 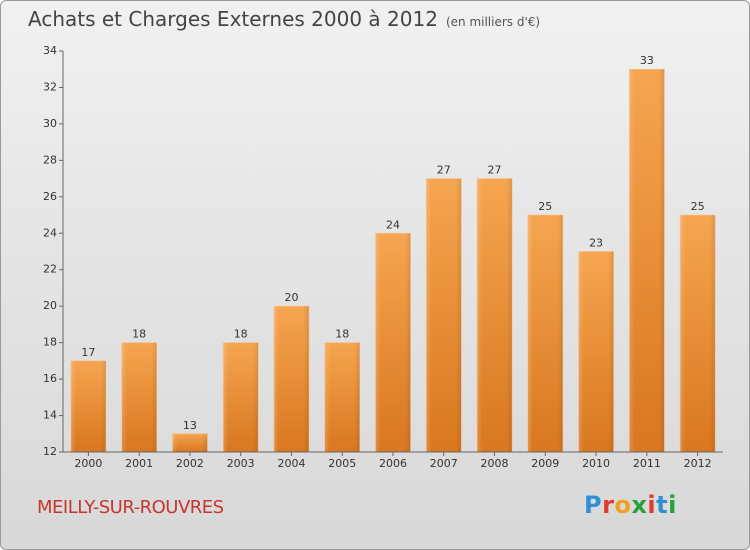 I want to click on y-tick-label: 16, so click(x=50, y=378).